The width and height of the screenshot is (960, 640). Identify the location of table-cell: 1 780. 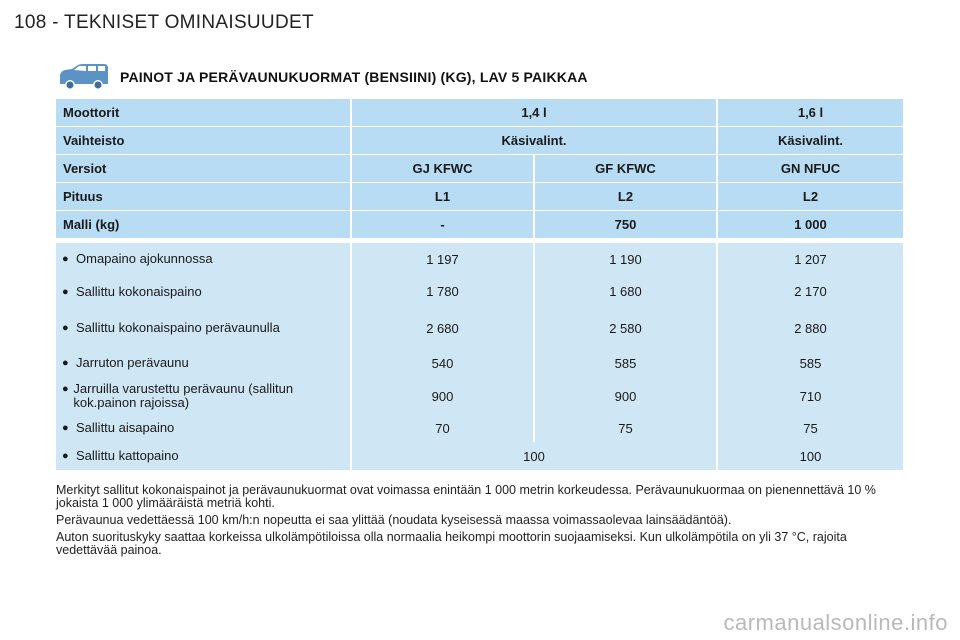
(443, 291).